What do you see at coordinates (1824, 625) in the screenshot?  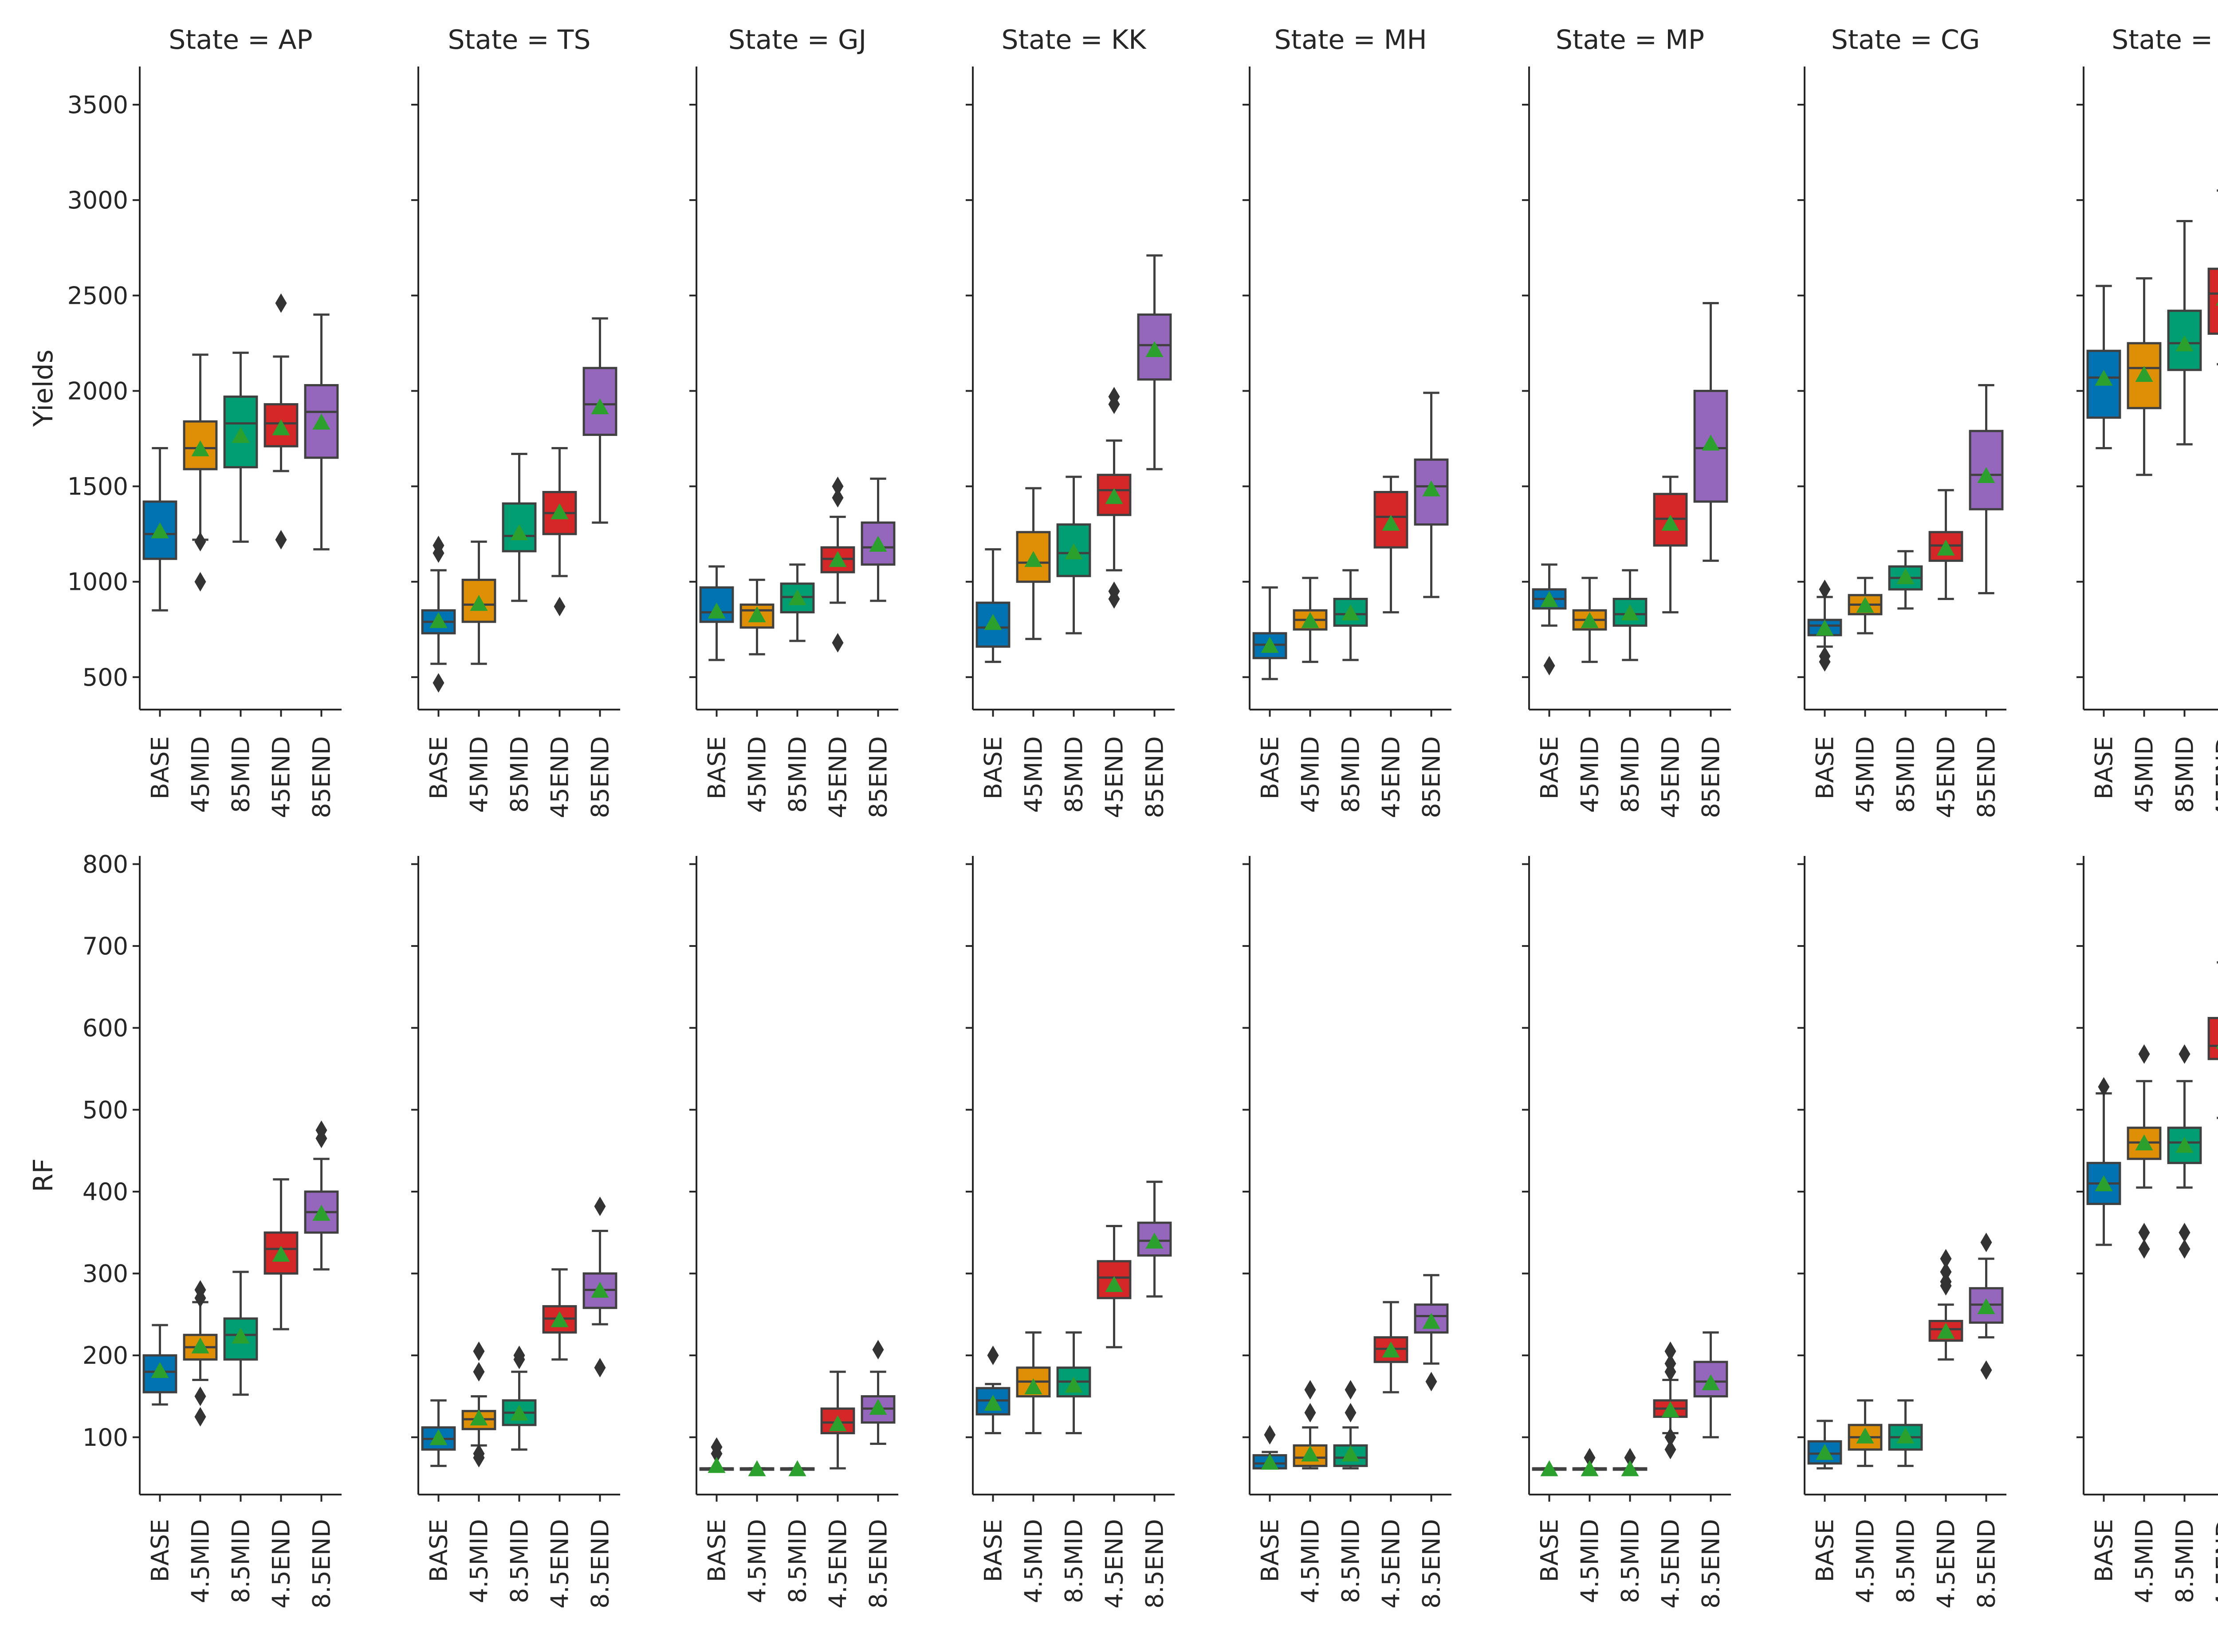 I see `box-cg-base` at bounding box center [1824, 625].